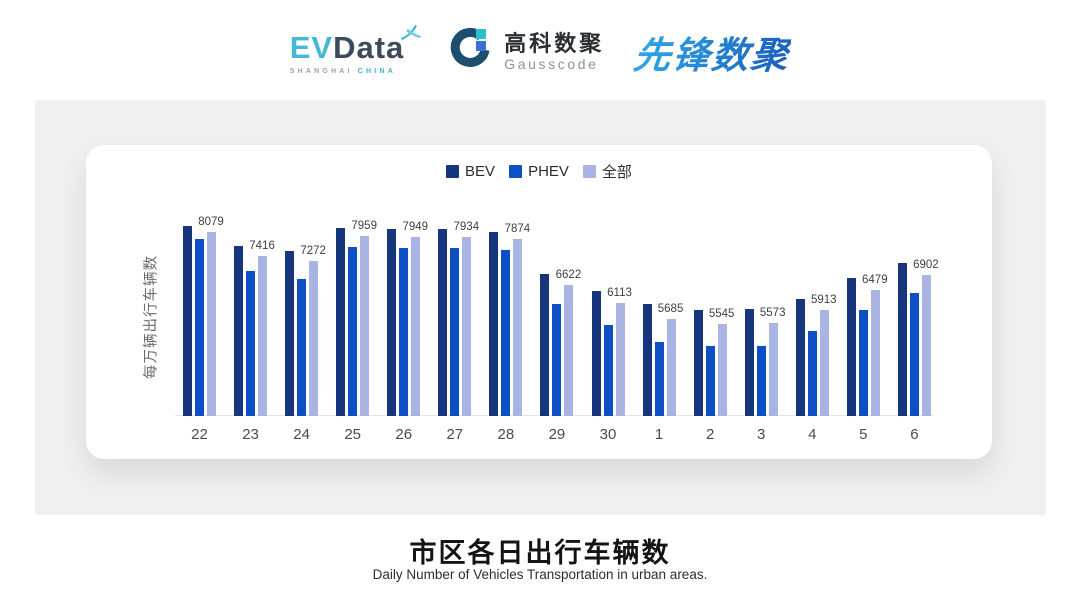 This screenshot has height=608, width=1080. What do you see at coordinates (311, 47) in the screenshot?
I see `evdata-logo-ev: EV` at bounding box center [311, 47].